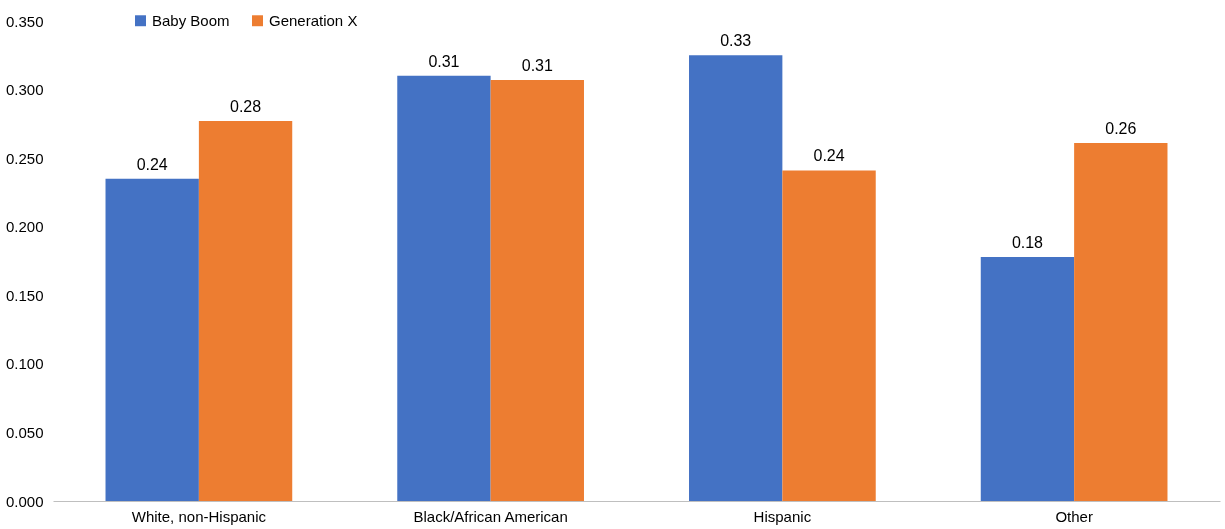 The image size is (1225, 529). Describe the element at coordinates (199, 516) in the screenshot. I see `x-tick-label: White, non-Hispanic` at that location.